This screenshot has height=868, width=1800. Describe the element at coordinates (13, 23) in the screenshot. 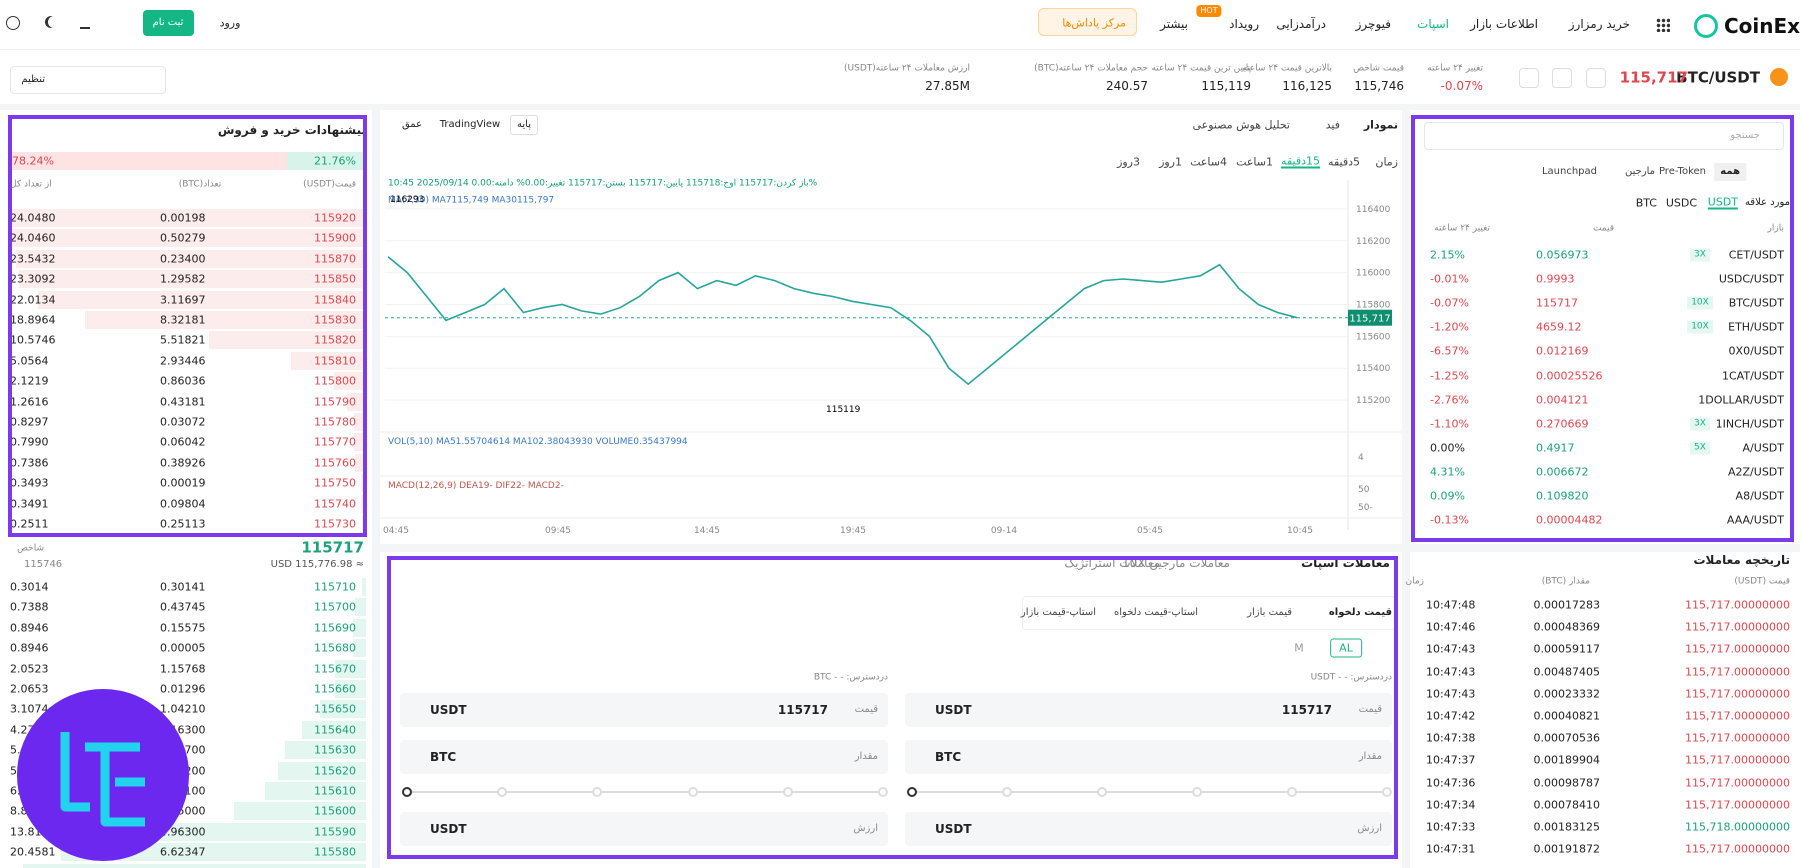

I see `globe-icon` at that location.